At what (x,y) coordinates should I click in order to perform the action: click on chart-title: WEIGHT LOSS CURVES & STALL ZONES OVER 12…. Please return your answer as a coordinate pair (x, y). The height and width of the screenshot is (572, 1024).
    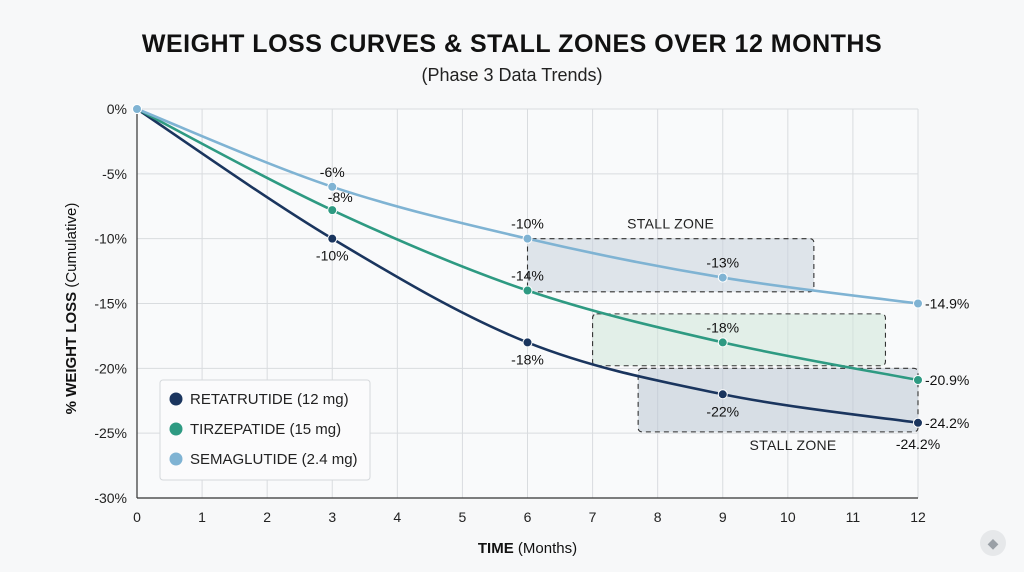
    Looking at the image, I should click on (512, 44).